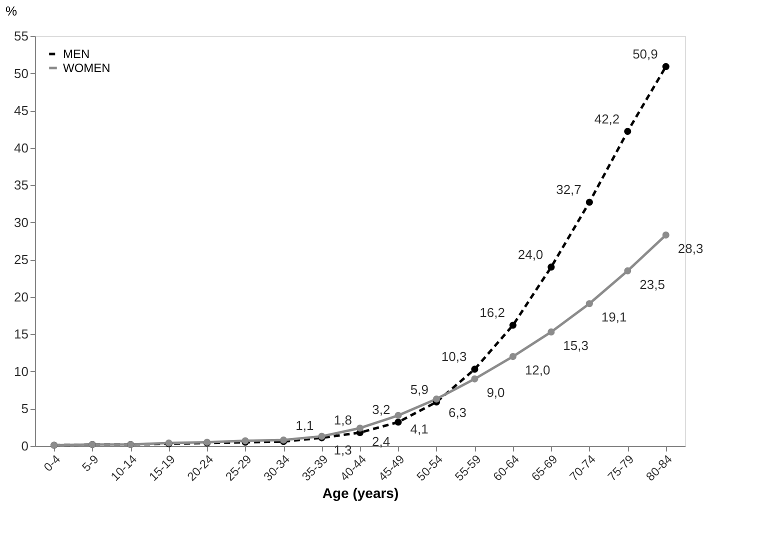  What do you see at coordinates (52, 463) in the screenshot?
I see `x-tick-label: 0-4` at bounding box center [52, 463].